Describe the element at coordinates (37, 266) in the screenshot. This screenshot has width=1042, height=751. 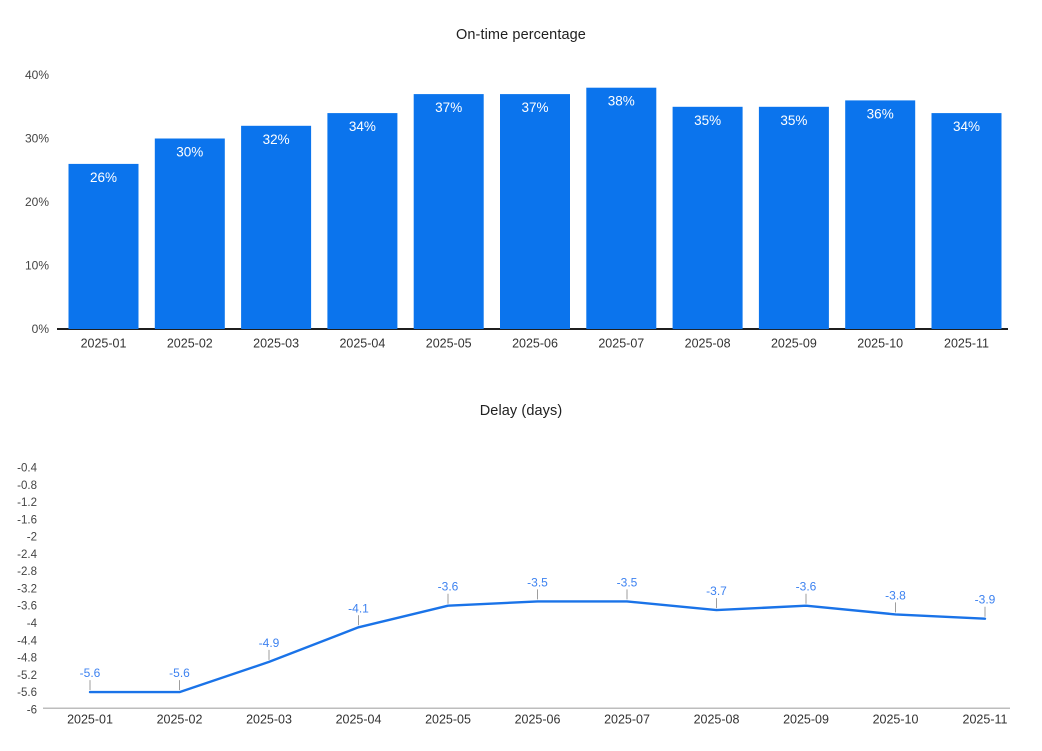
I see `y-tick-label: 10%` at that location.